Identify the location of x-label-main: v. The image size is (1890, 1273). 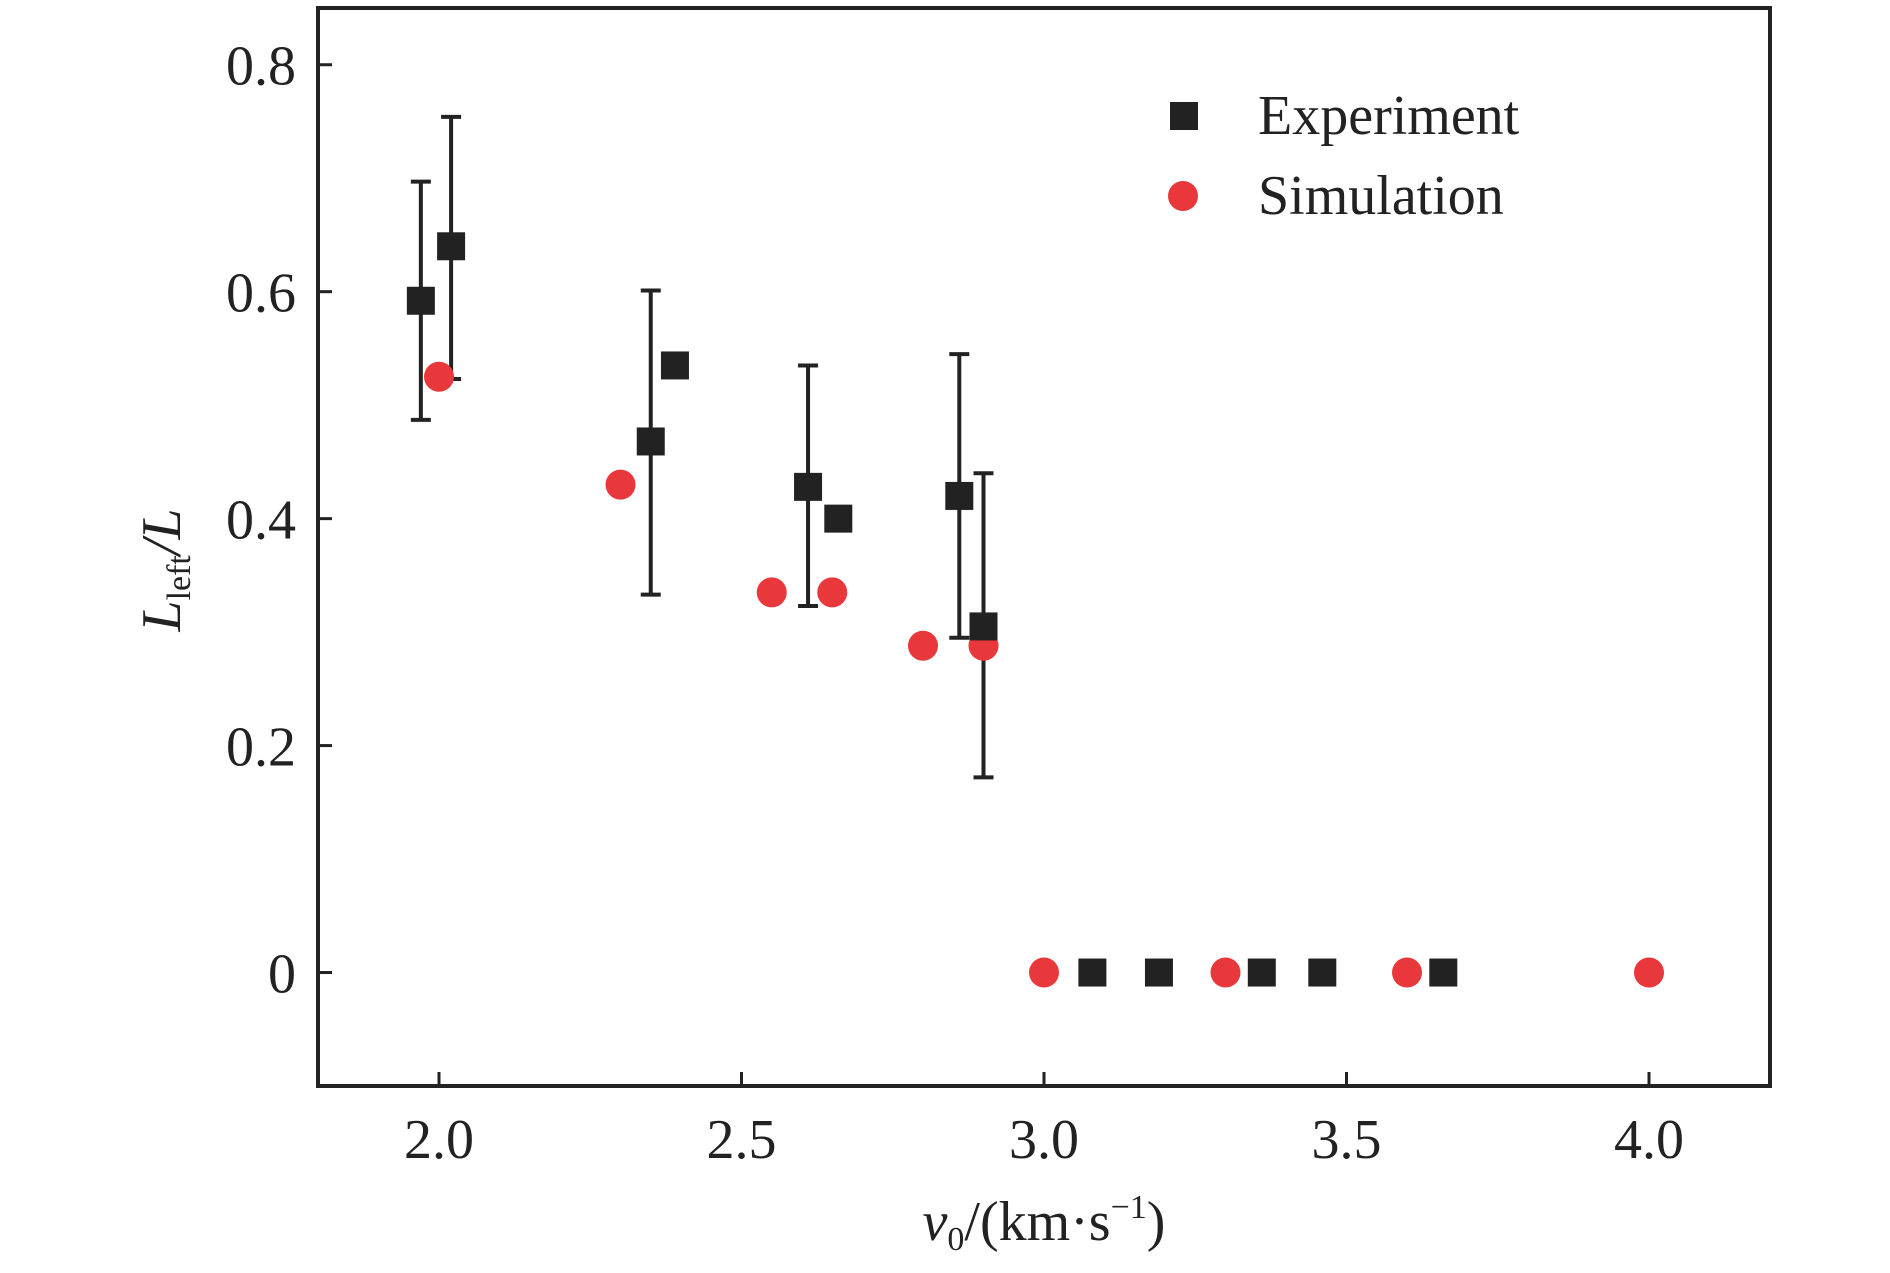
(935, 1222).